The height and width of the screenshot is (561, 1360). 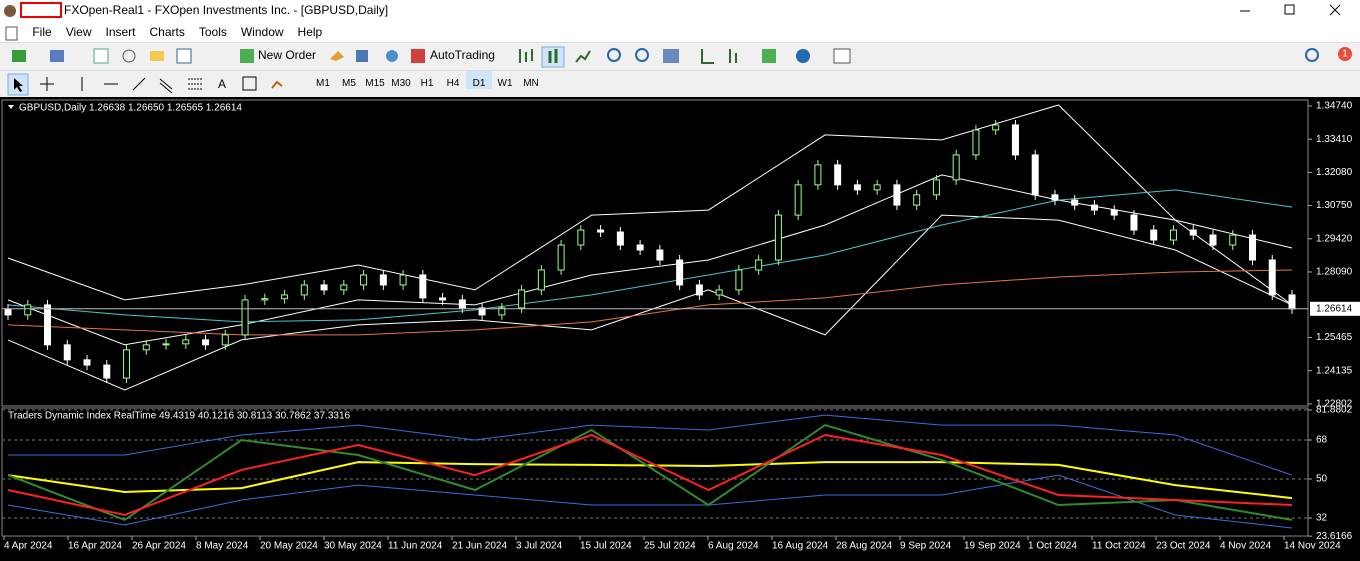 What do you see at coordinates (262, 32) in the screenshot?
I see `menu-item: Window` at bounding box center [262, 32].